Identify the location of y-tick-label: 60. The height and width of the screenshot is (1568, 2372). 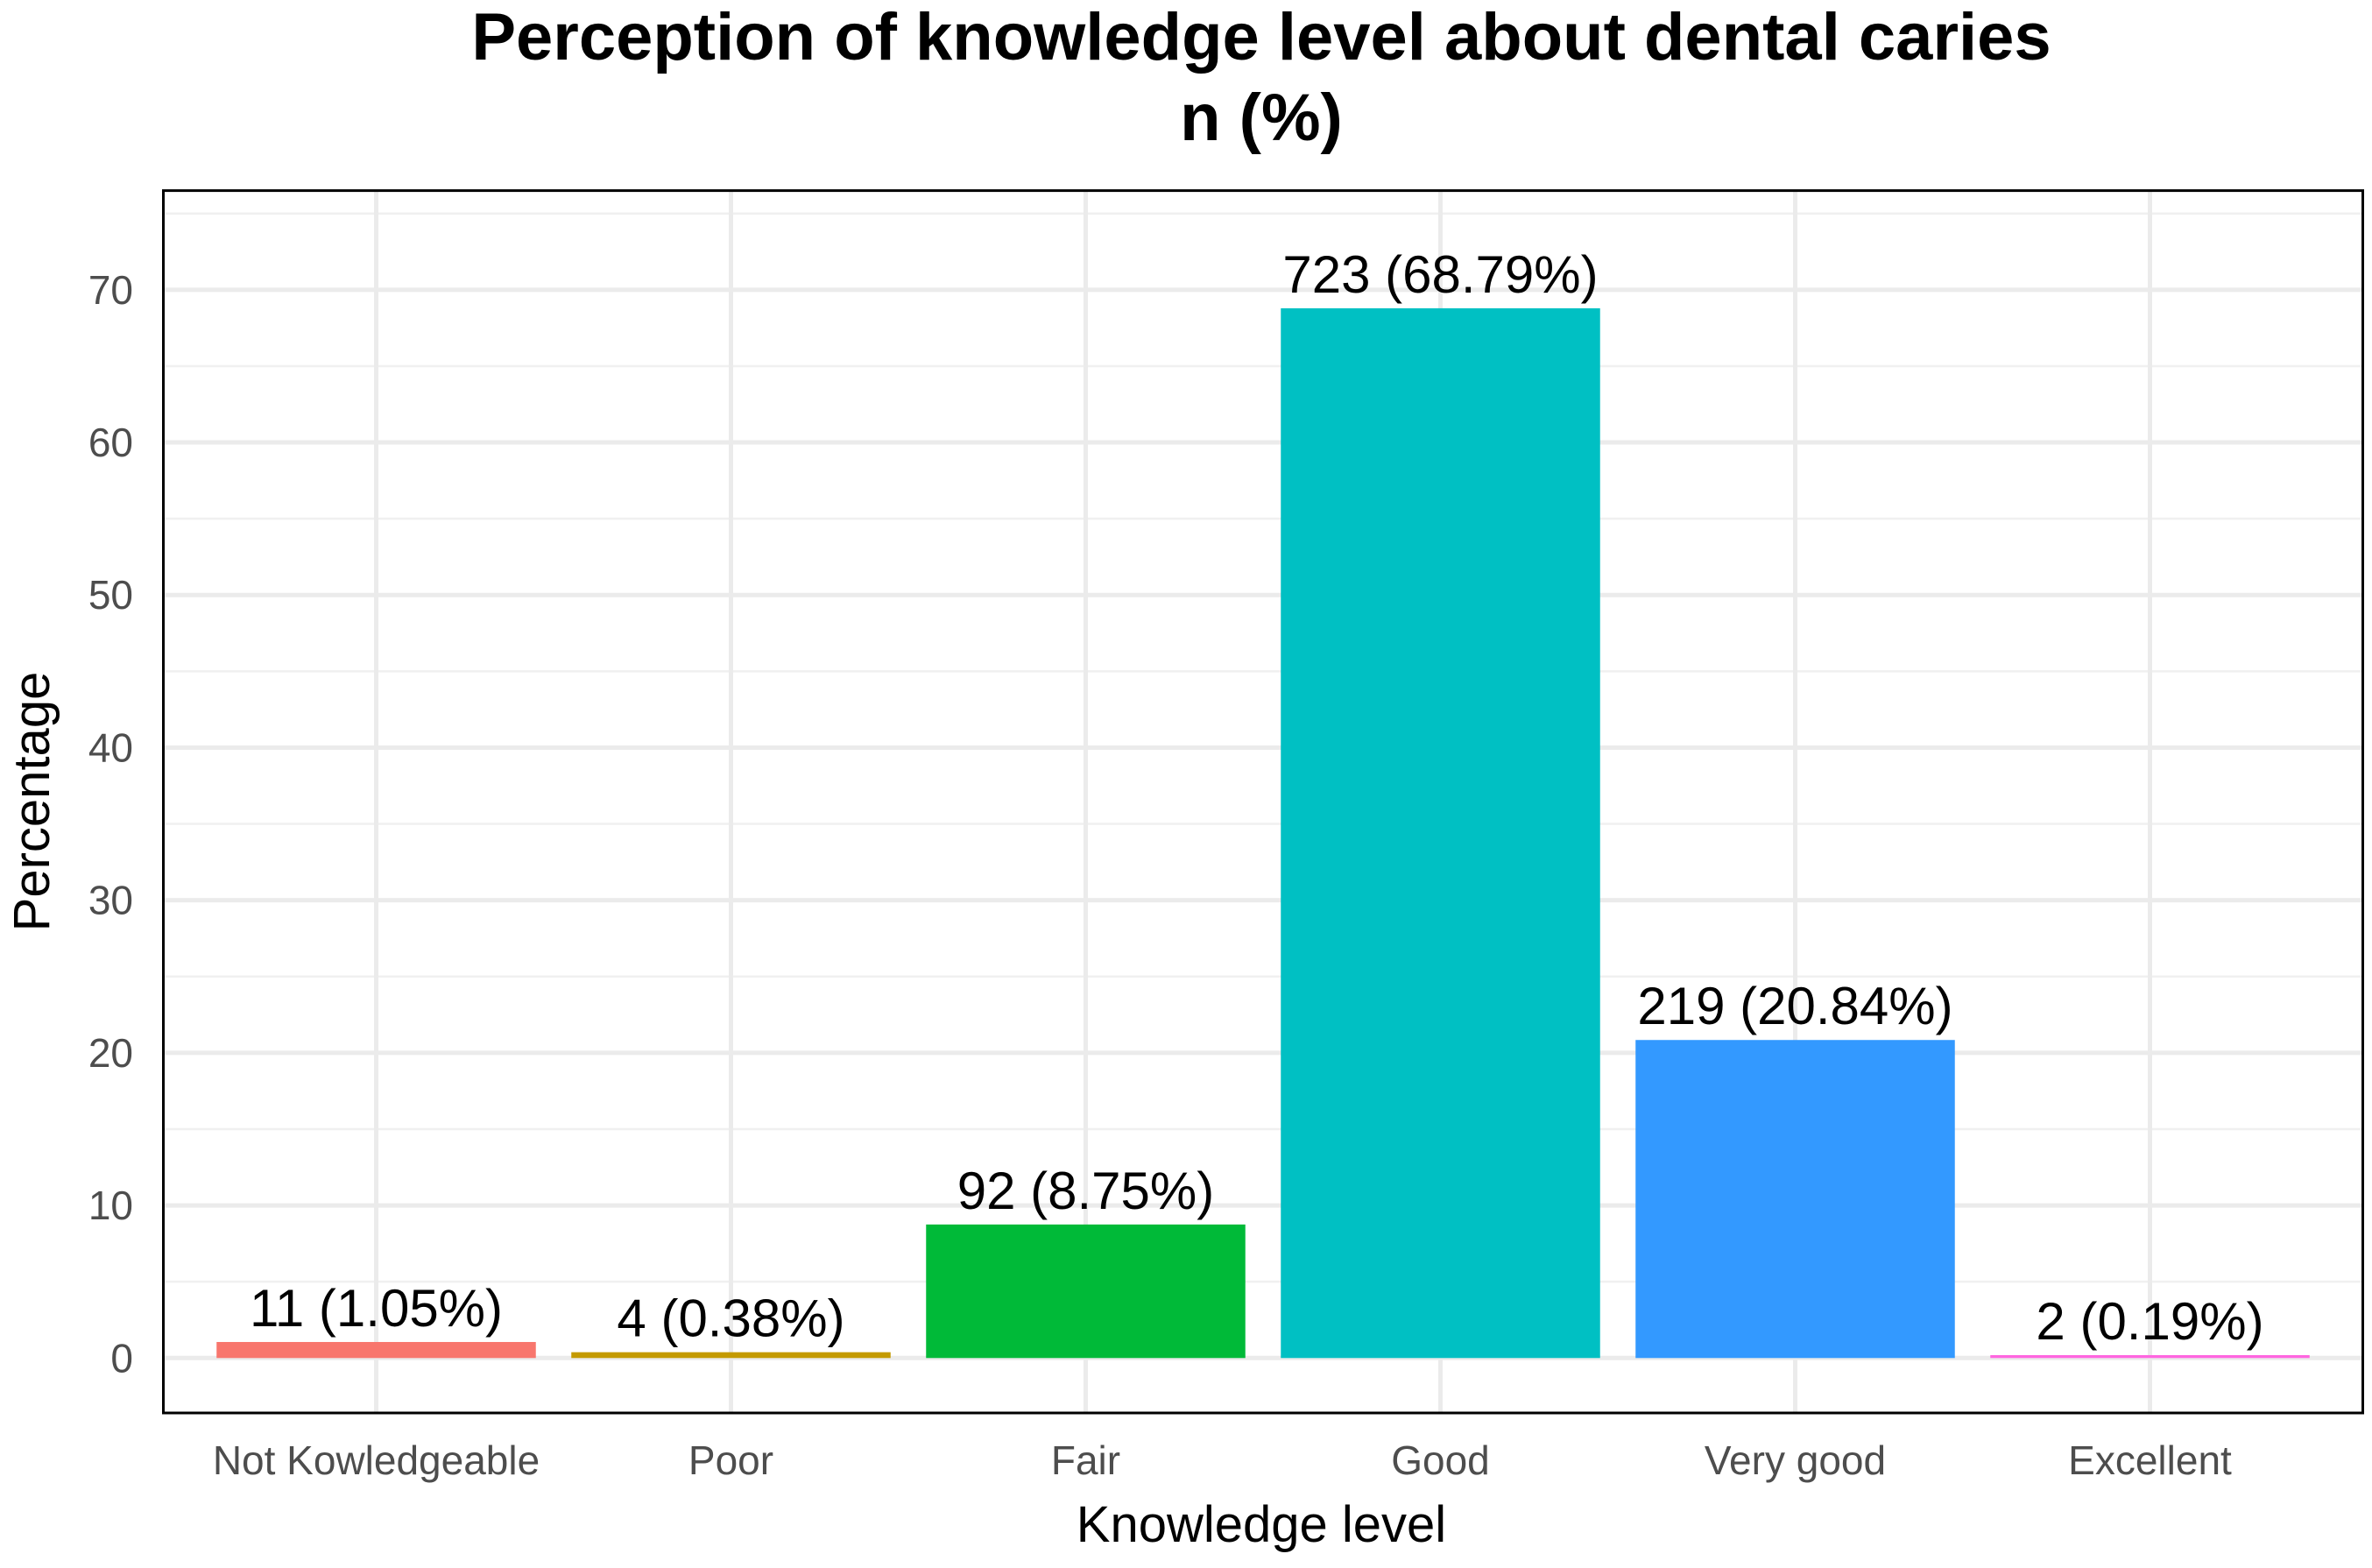
(110, 442).